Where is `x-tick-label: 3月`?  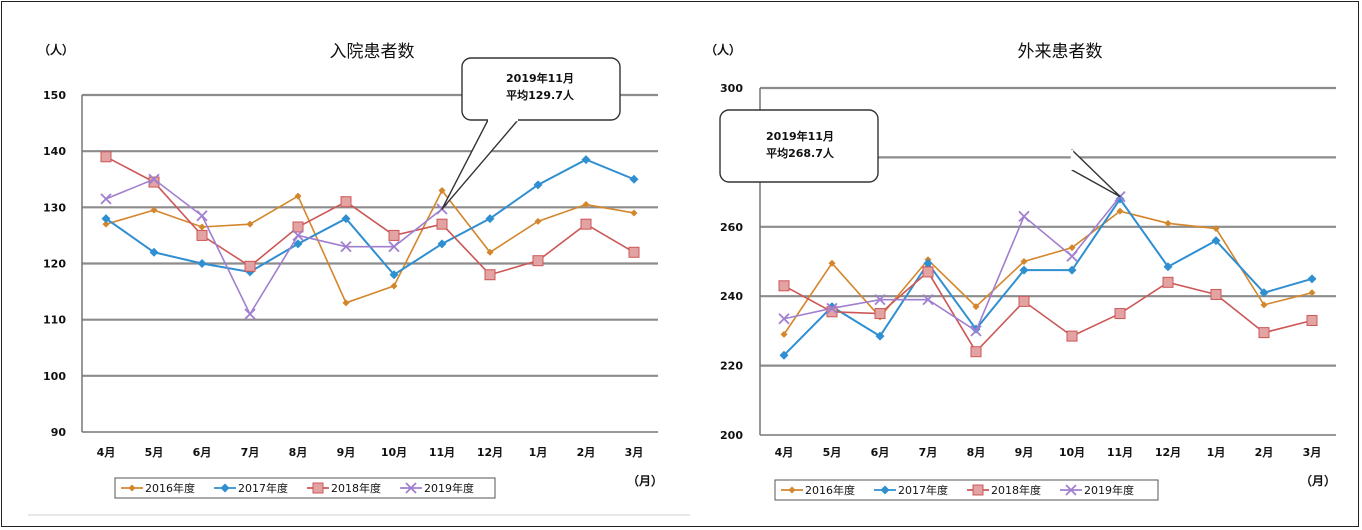 x-tick-label: 3月 is located at coordinates (634, 452).